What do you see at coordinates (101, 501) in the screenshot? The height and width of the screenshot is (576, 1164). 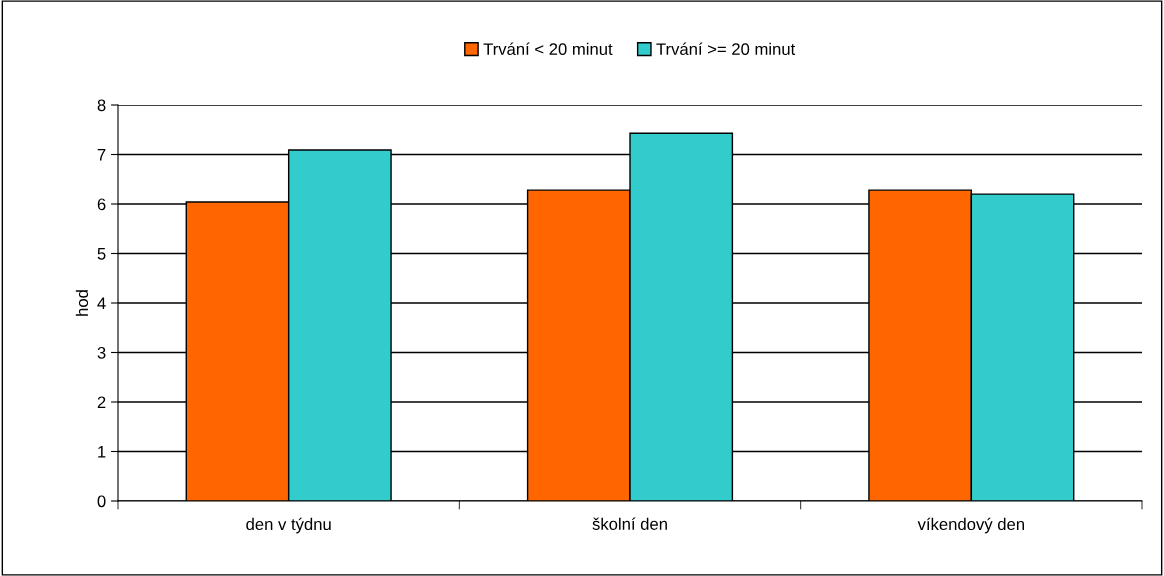 I see `y-tick-label: 0` at bounding box center [101, 501].